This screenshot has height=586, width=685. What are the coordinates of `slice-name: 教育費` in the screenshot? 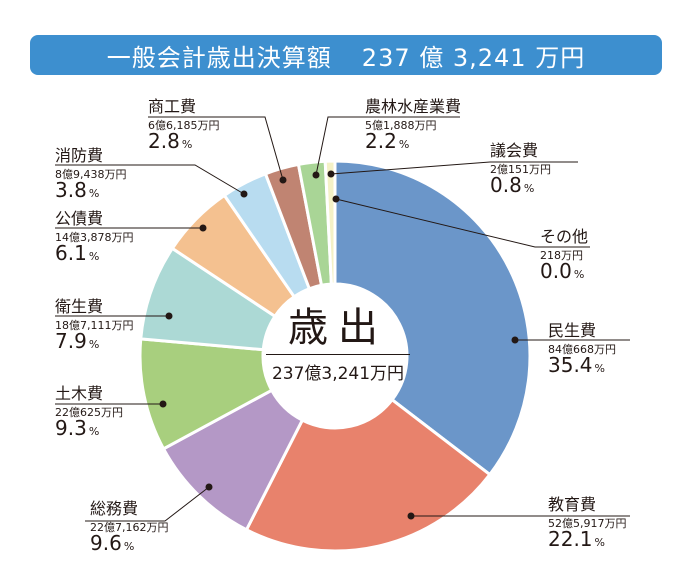 It's located at (572, 504).